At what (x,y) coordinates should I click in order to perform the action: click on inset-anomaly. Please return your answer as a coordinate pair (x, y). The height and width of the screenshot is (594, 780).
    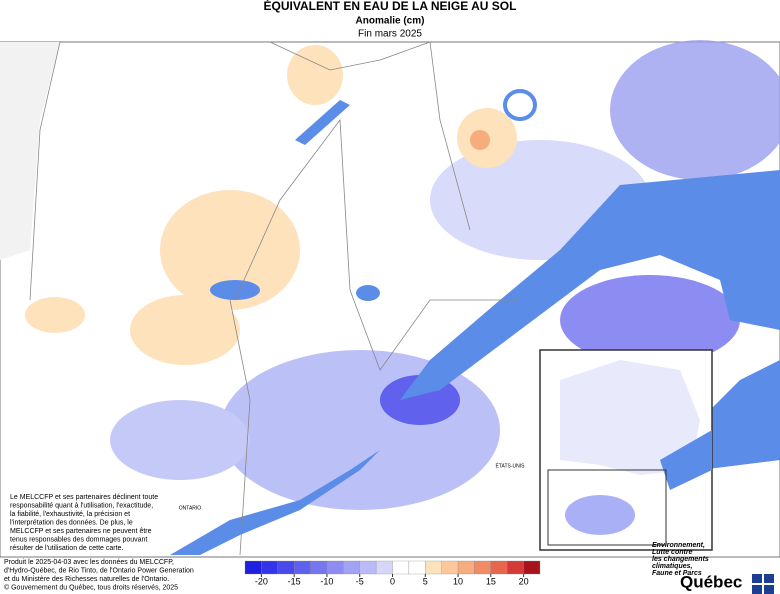
    Looking at the image, I should click on (600, 515).